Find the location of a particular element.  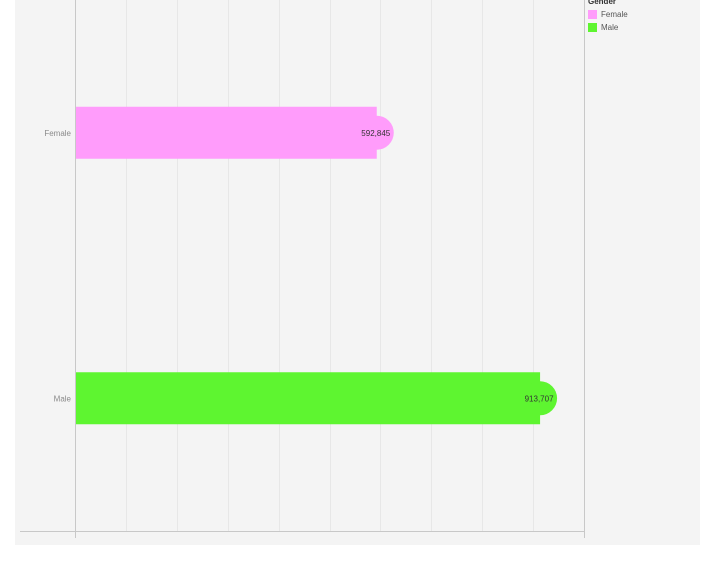

data-label: 913,707 is located at coordinates (539, 398).